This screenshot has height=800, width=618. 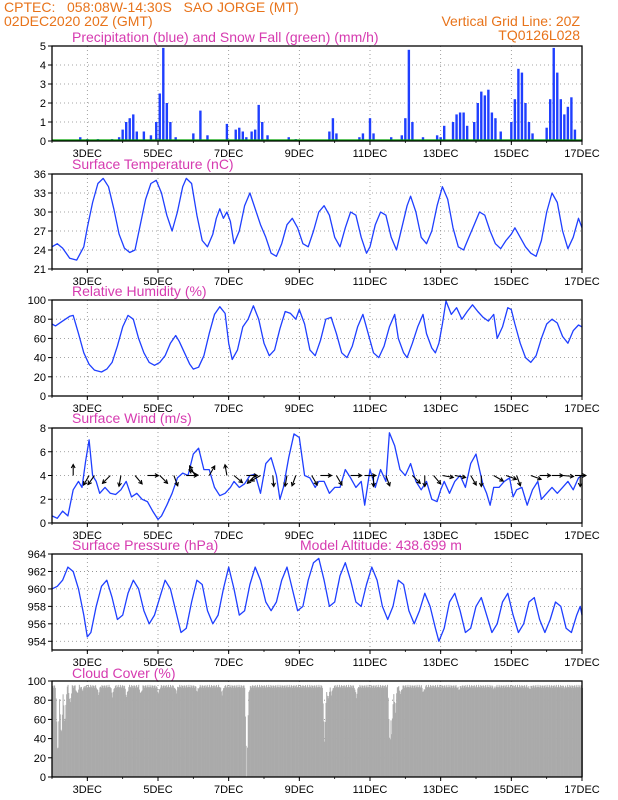 What do you see at coordinates (43, 524) in the screenshot?
I see `y-tick-label: 0` at bounding box center [43, 524].